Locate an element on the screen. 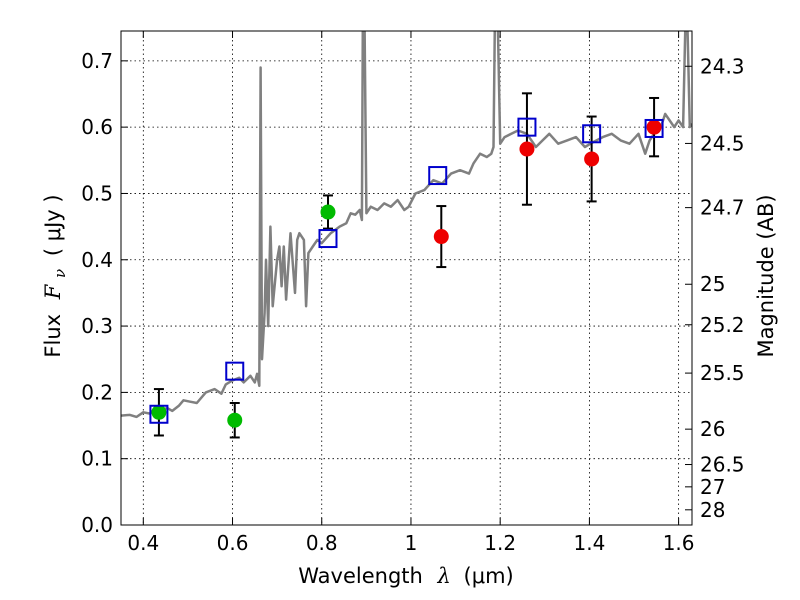 Image resolution: width=800 pixels, height=600 pixels. magnitude-tick-label: 28 is located at coordinates (712, 510).